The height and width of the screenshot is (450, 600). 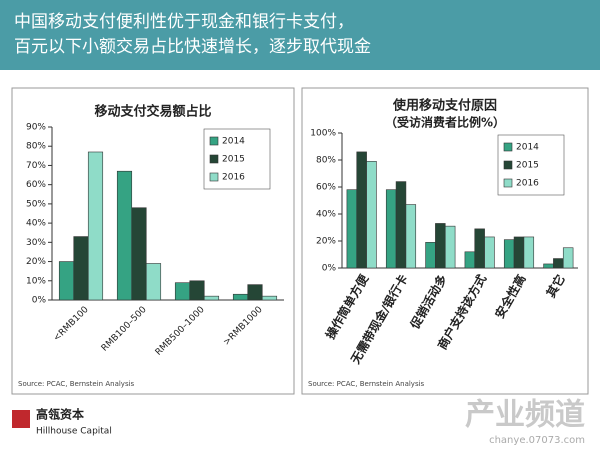 What do you see at coordinates (525, 415) in the screenshot?
I see `watermark-title: 产业频道` at bounding box center [525, 415].